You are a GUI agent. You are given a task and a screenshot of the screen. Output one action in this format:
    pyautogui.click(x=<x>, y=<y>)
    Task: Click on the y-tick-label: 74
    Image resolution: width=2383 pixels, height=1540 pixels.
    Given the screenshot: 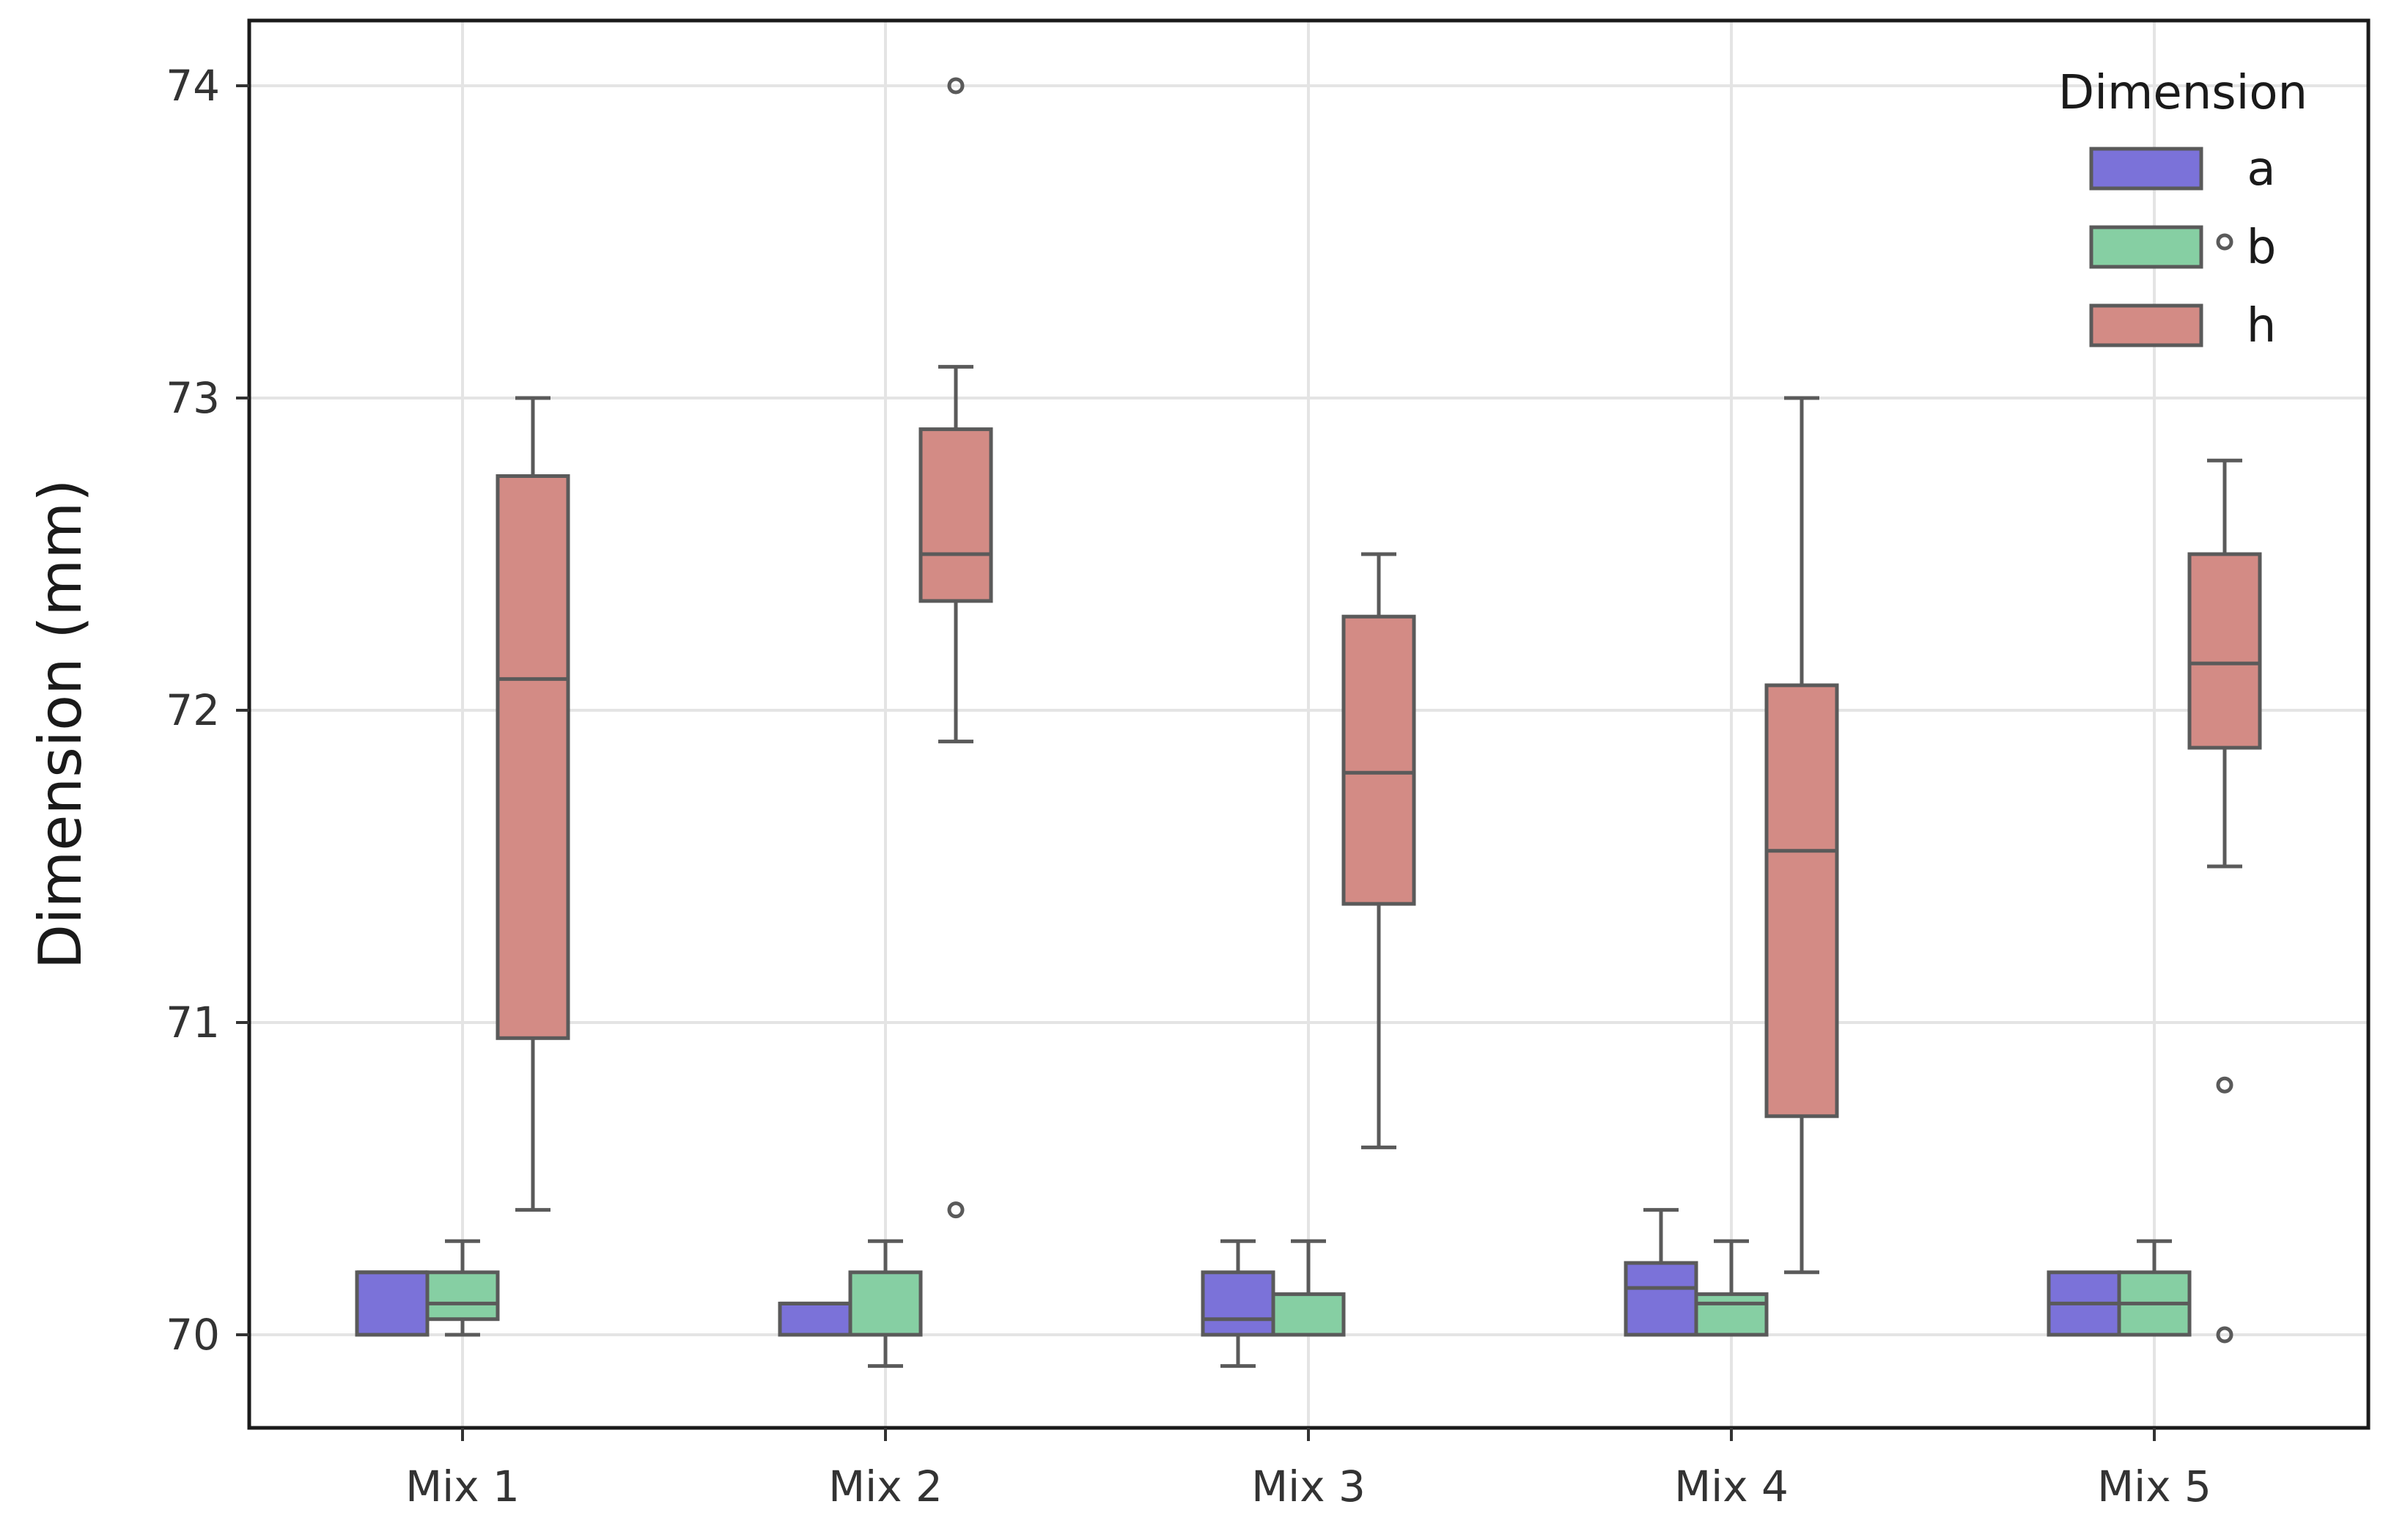 What is the action you would take?
    pyautogui.click(x=193, y=86)
    